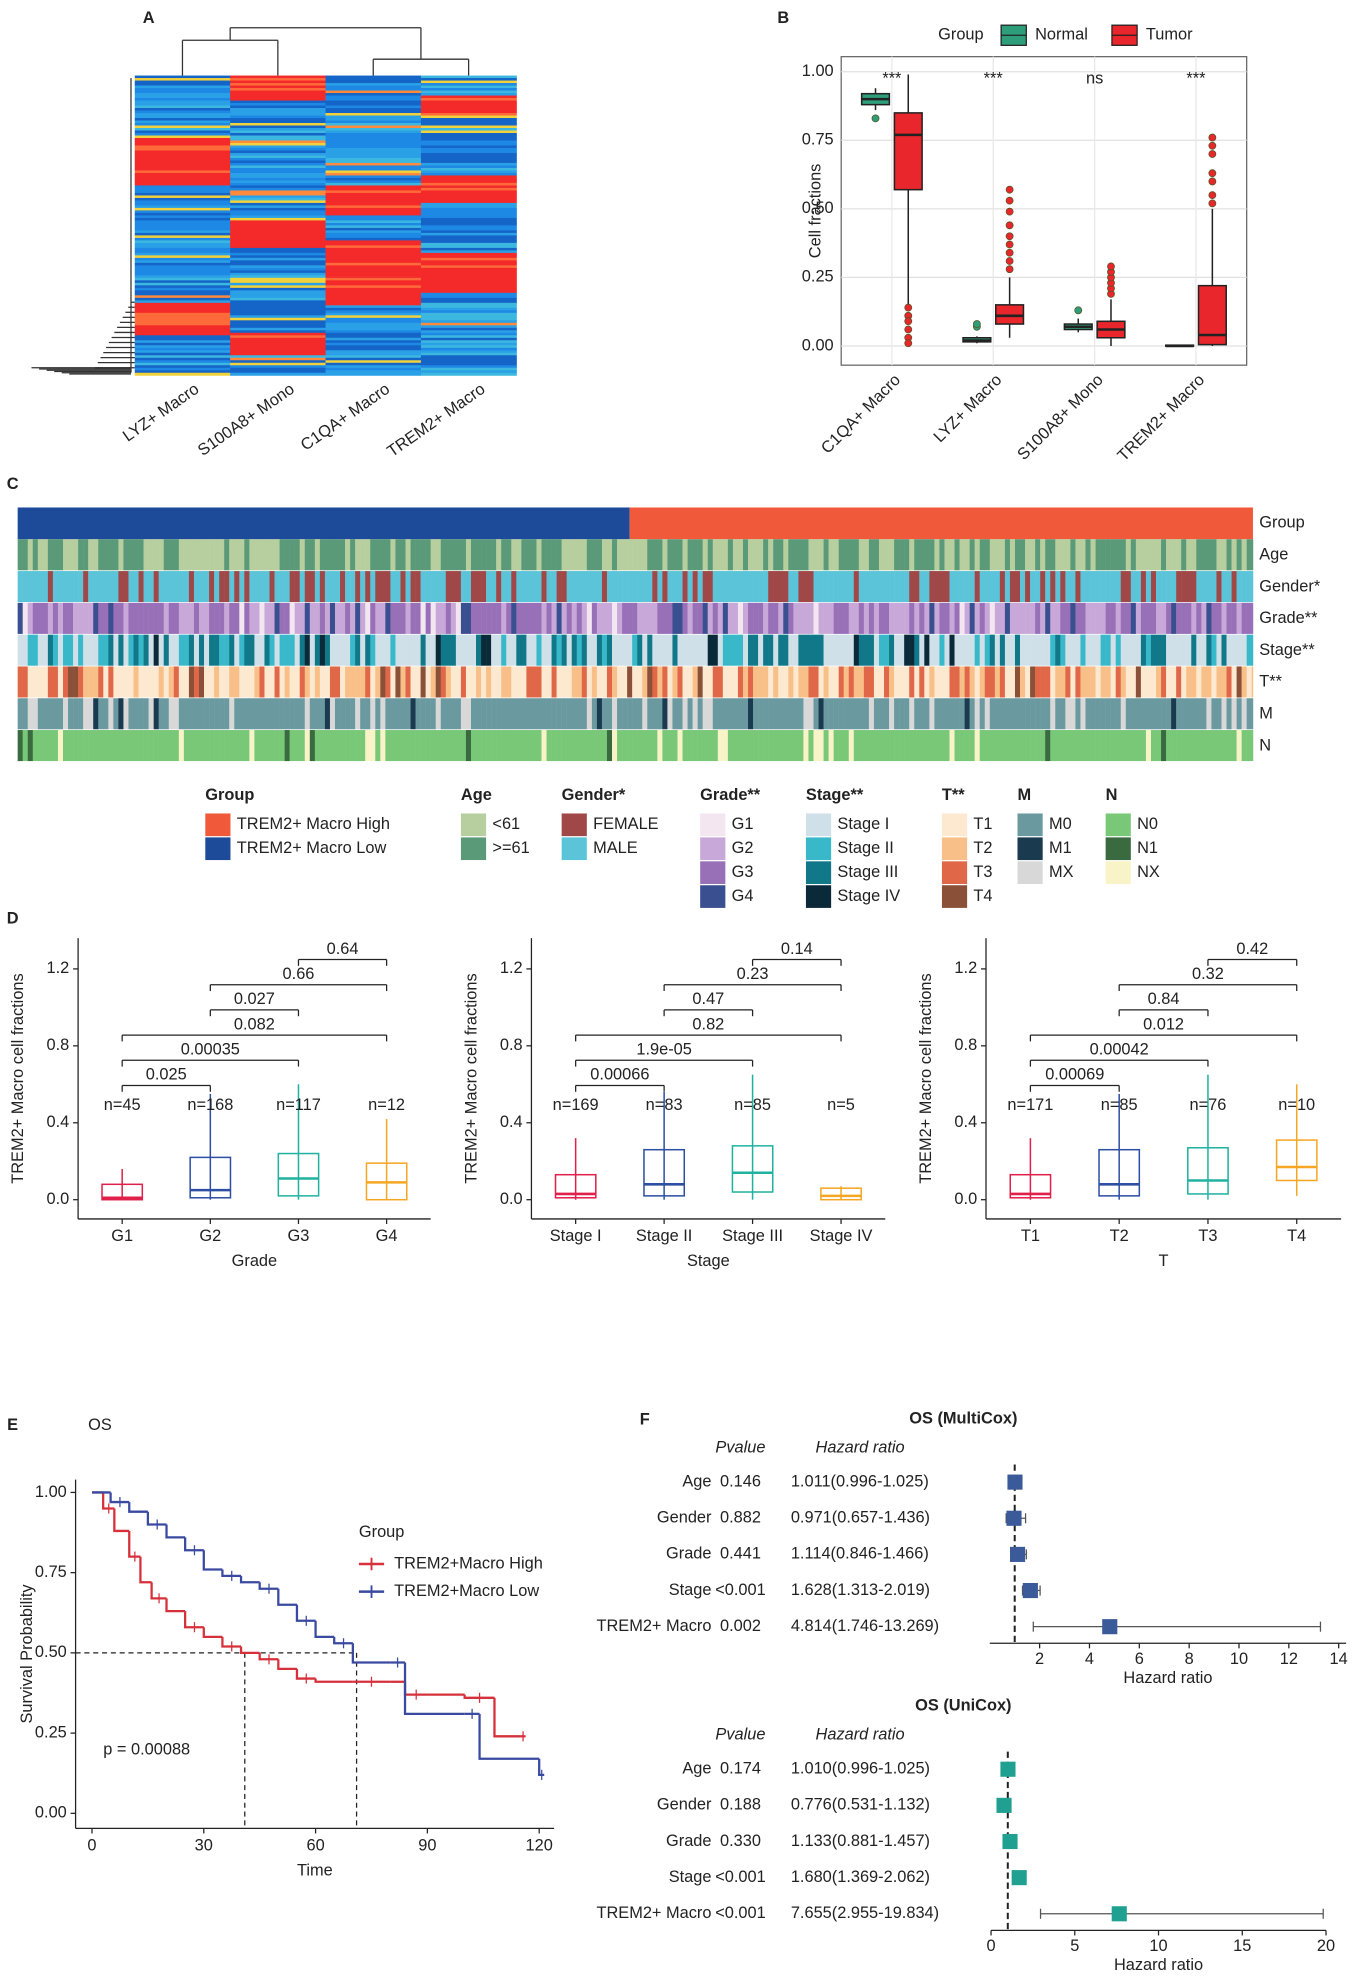  Describe the element at coordinates (299, 1236) in the screenshot. I see `x-tick-label: G3` at that location.